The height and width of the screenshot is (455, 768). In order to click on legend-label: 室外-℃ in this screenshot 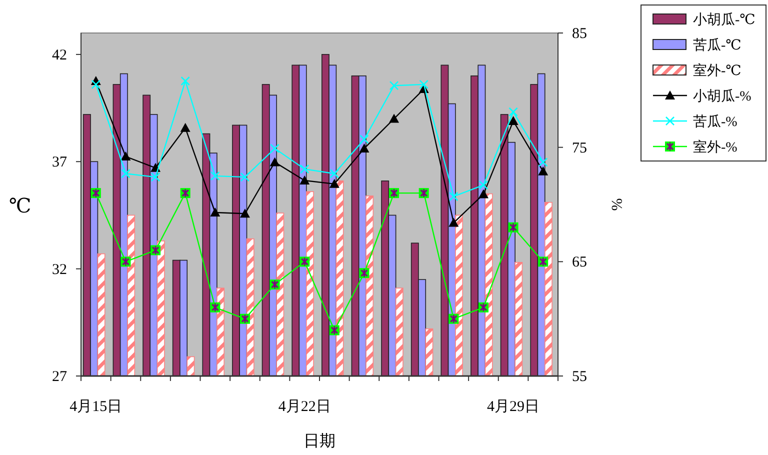, I will do `click(717, 71)`.